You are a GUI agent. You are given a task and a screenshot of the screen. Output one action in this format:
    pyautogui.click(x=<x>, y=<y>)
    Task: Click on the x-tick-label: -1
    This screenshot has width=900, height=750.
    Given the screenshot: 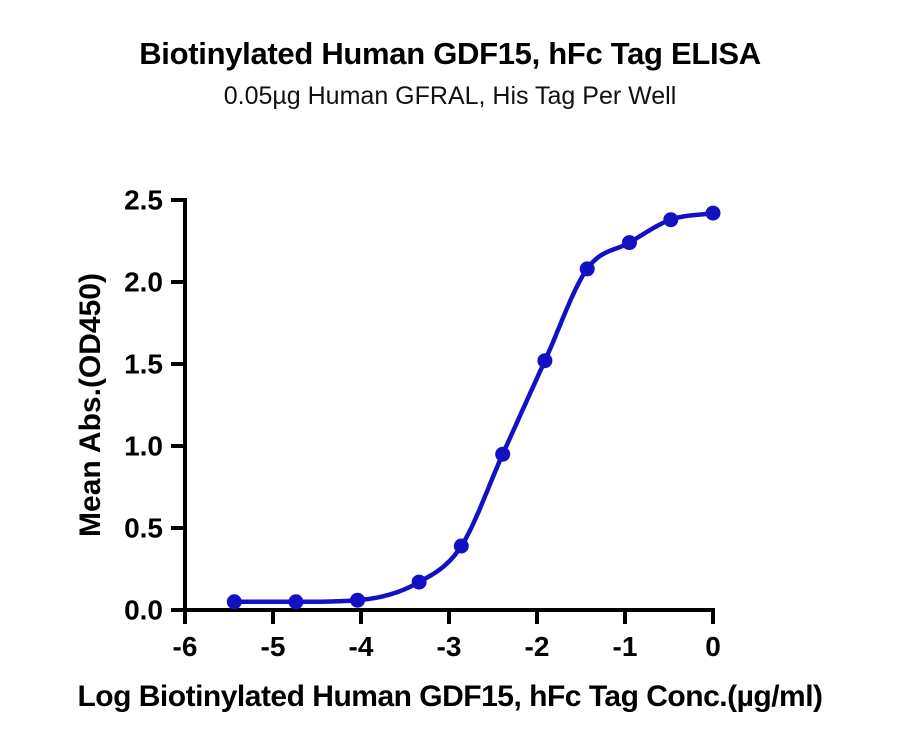 What is the action you would take?
    pyautogui.click(x=625, y=646)
    